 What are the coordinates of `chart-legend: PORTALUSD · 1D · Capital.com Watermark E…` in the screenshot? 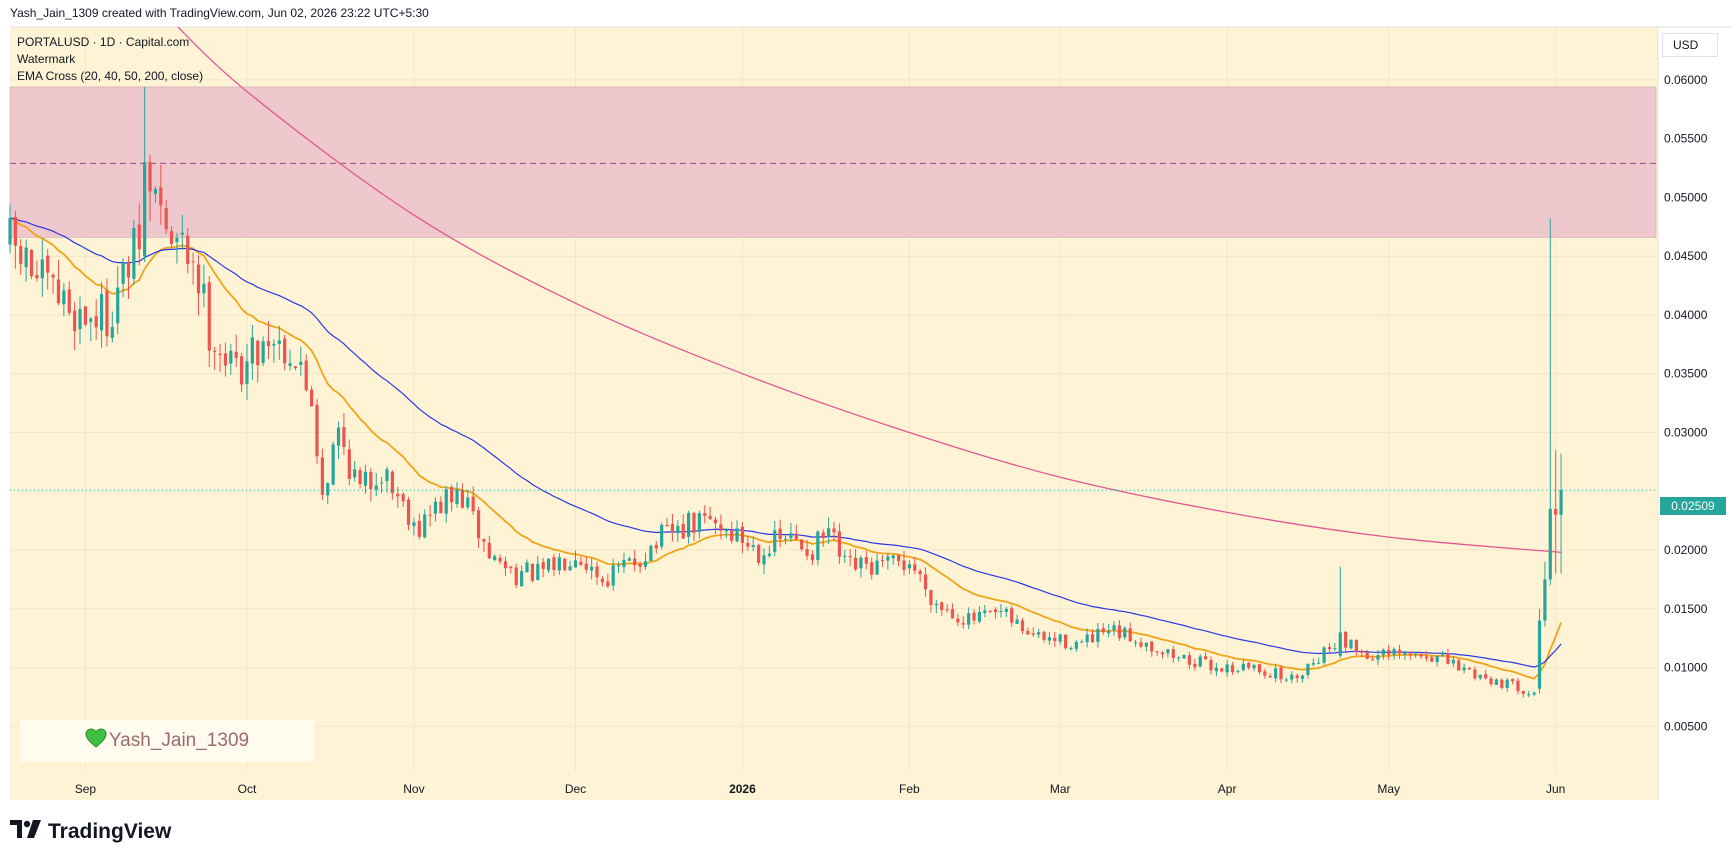 It's located at (110, 59).